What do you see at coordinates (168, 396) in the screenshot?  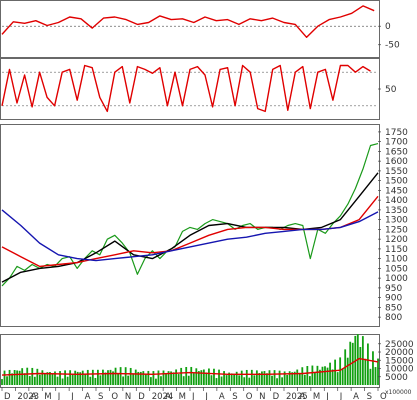 I see `x-tick-label: A` at bounding box center [168, 396].